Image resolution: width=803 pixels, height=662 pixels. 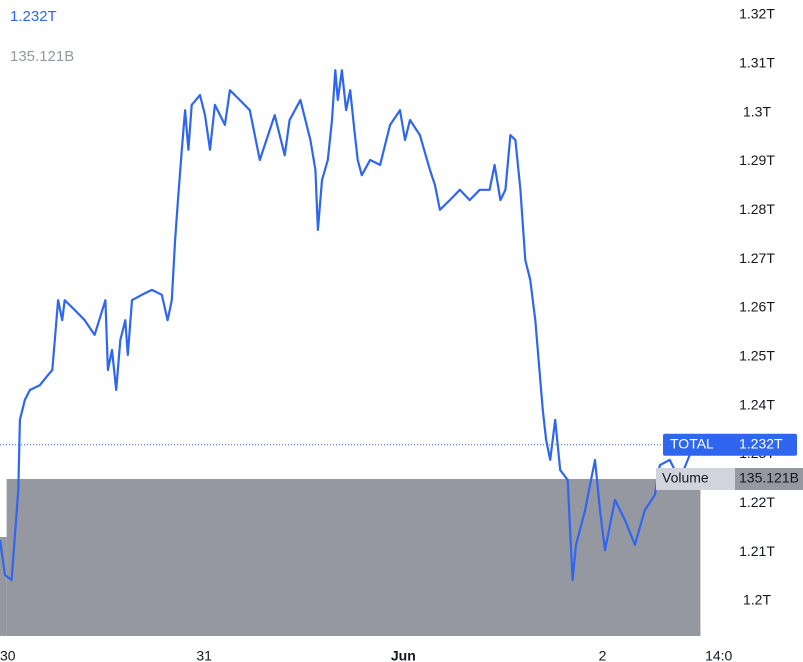 I want to click on total-badge-name: TOTAL, so click(x=692, y=443).